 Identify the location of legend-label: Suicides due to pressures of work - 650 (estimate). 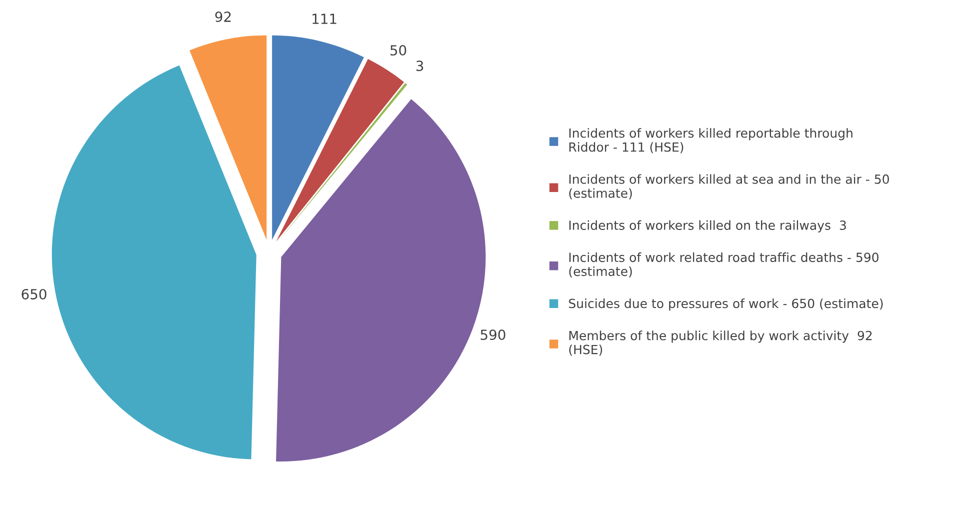
(725, 304).